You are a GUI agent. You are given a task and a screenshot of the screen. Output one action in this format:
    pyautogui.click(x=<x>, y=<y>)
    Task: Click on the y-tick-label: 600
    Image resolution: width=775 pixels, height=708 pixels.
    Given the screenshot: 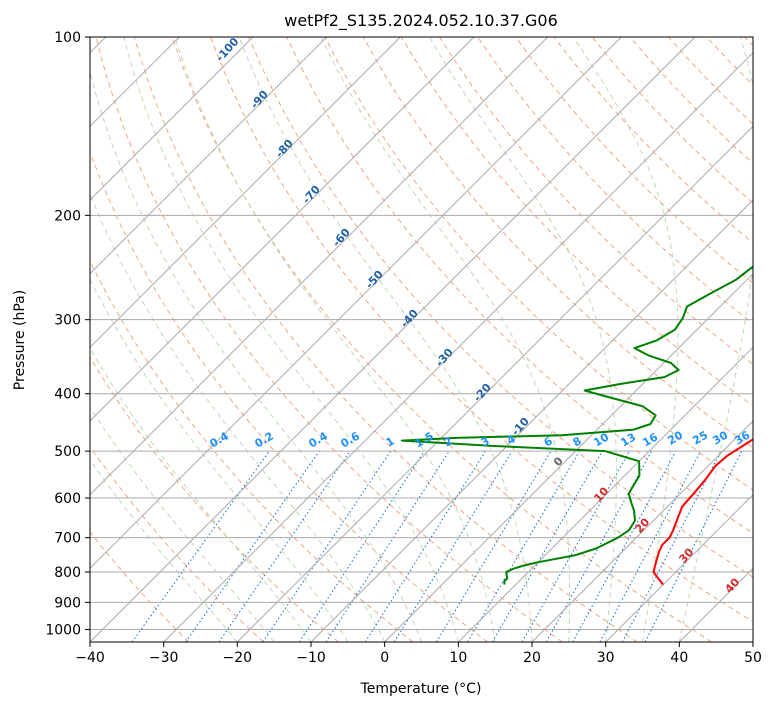 What is the action you would take?
    pyautogui.click(x=67, y=499)
    